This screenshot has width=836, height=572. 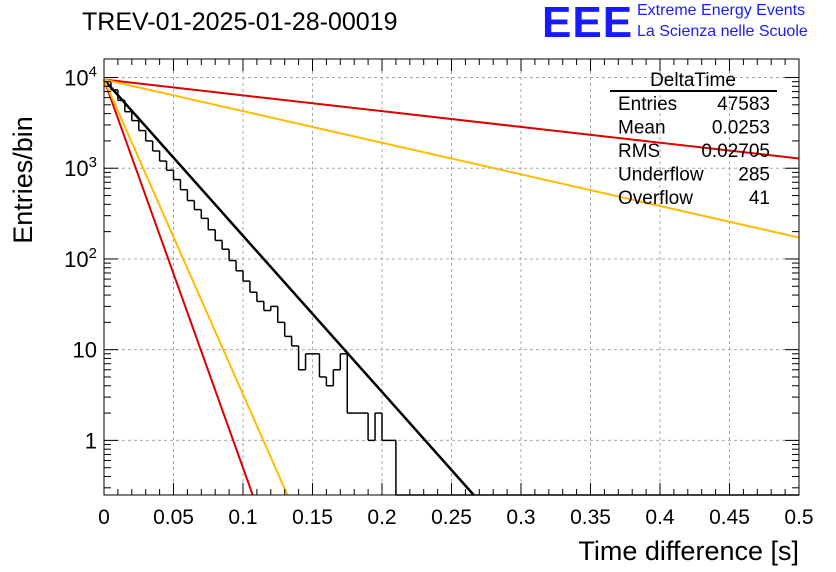 What do you see at coordinates (173, 517) in the screenshot?
I see `x-tick-label: 0.05` at bounding box center [173, 517].